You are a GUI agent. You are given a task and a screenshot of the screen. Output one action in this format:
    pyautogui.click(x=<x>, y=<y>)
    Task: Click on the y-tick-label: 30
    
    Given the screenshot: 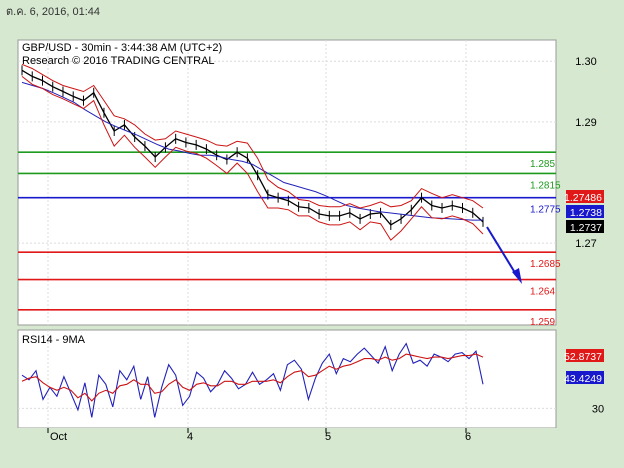 What is the action you would take?
    pyautogui.click(x=598, y=409)
    